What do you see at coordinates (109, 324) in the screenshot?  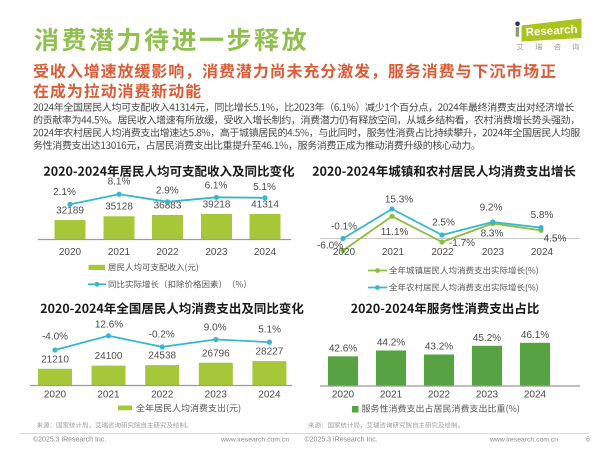 I see `svg-text: 12.6%` at bounding box center [109, 324].